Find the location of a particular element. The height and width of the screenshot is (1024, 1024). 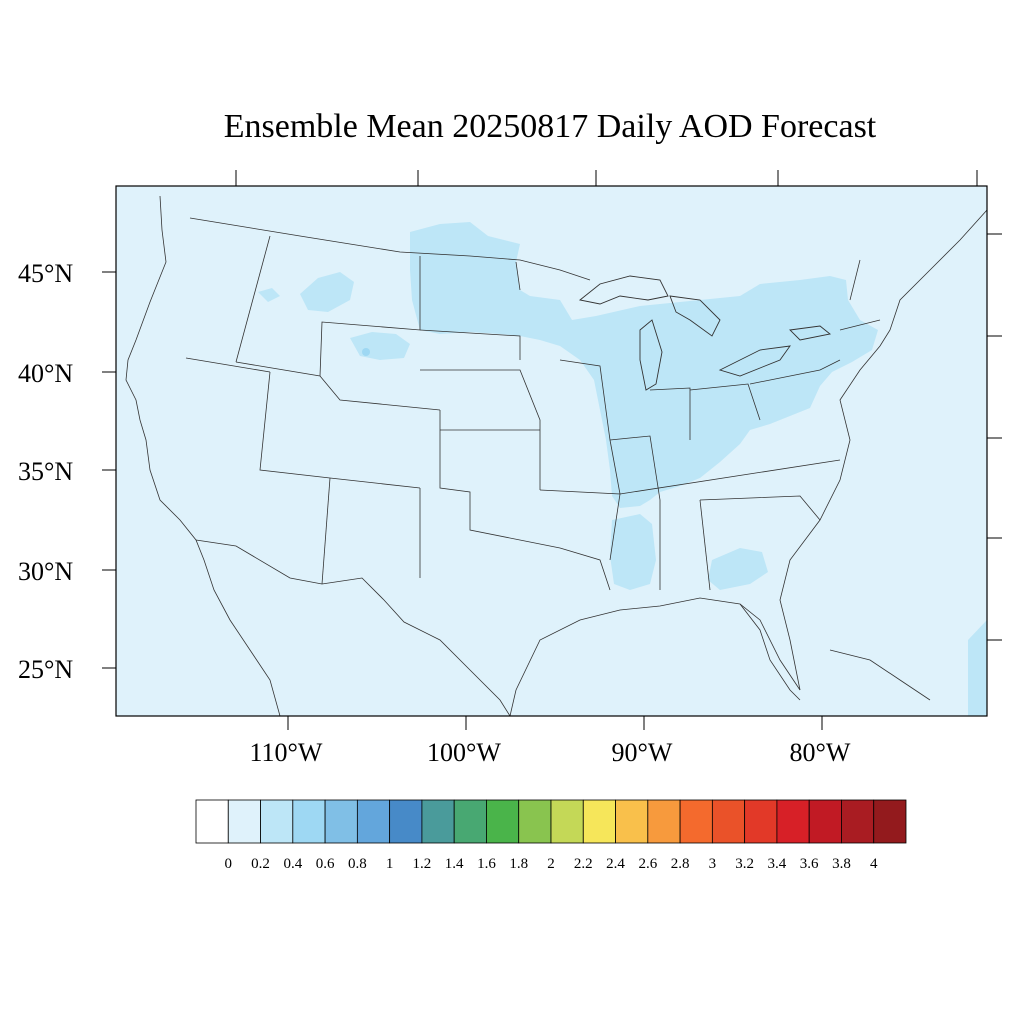

lat-label-25: 25°N is located at coordinates (45, 669).